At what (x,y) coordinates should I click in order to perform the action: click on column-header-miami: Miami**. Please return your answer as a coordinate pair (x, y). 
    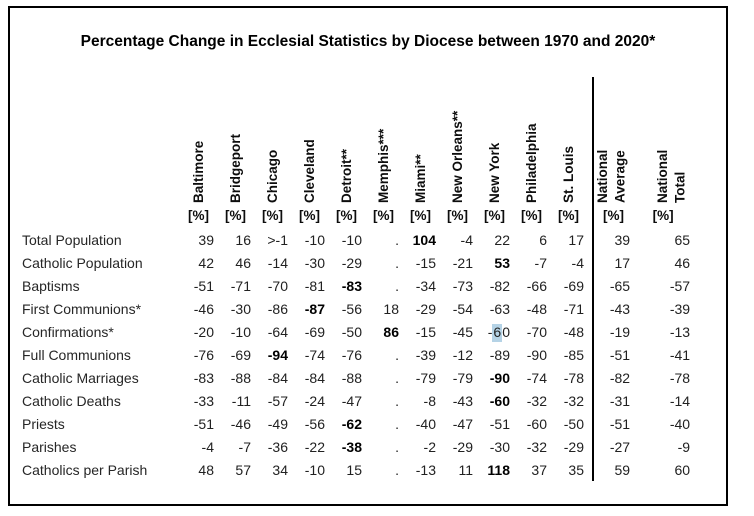
    Looking at the image, I should click on (420, 140).